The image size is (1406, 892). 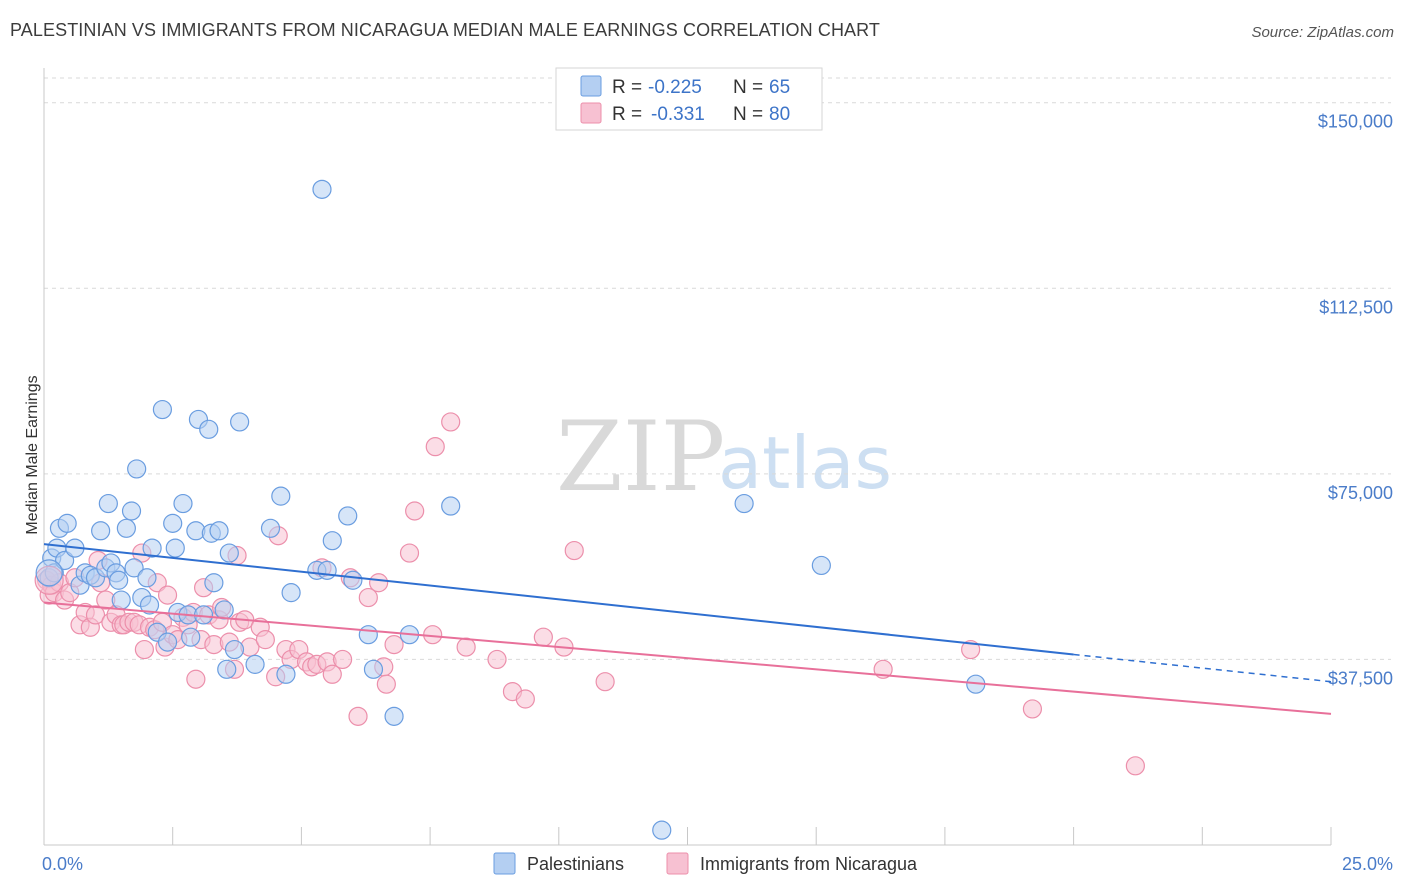 I want to click on legend-r-value-1: -0.225, so click(x=675, y=87).